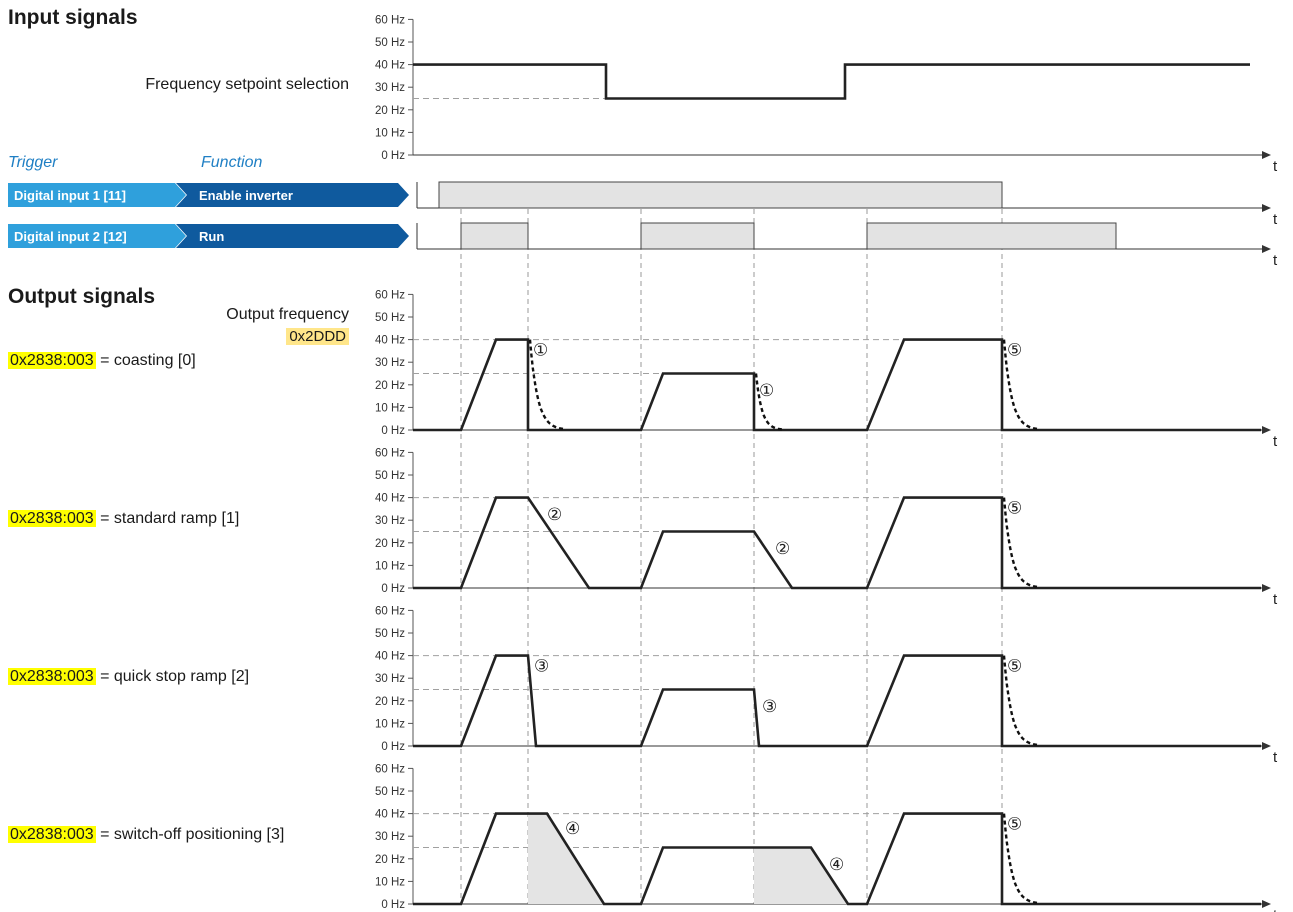 Image resolution: width=1293 pixels, height=912 pixels. What do you see at coordinates (390, 566) in the screenshot?
I see `output-1-tick-label: 10 Hz` at bounding box center [390, 566].